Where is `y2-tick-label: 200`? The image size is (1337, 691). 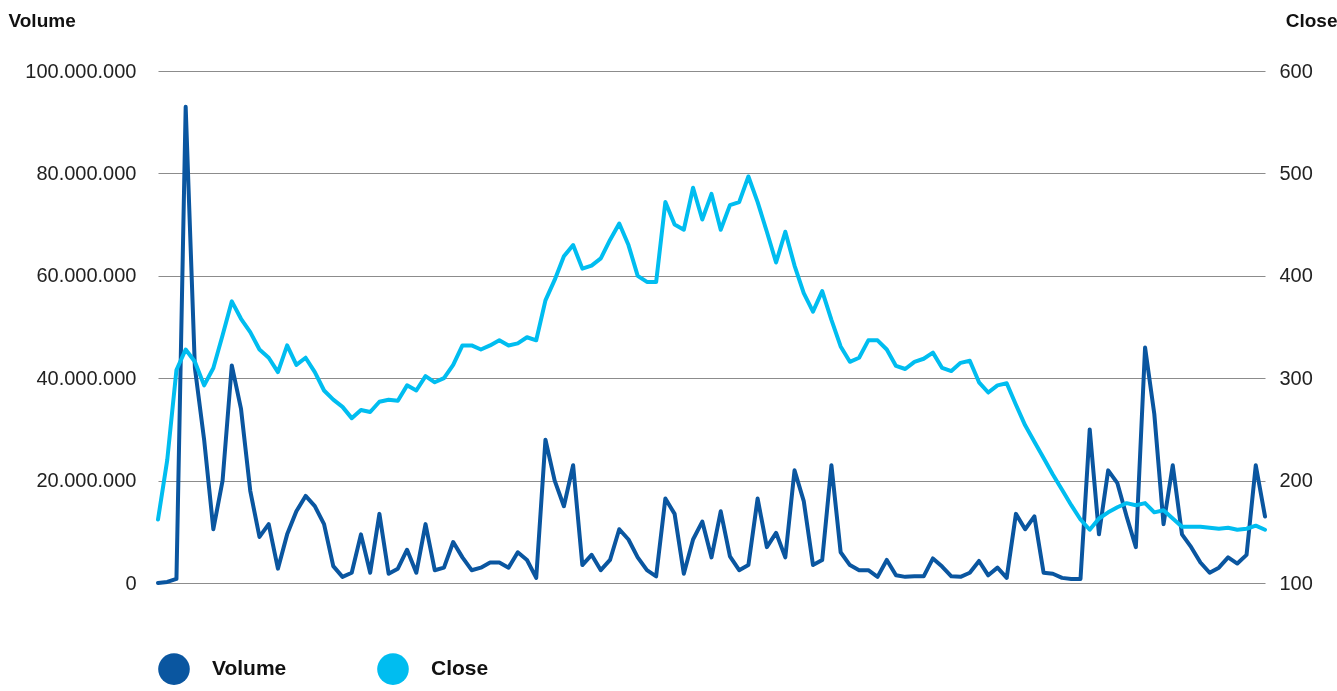 y2-tick-label: 200 is located at coordinates (1296, 480).